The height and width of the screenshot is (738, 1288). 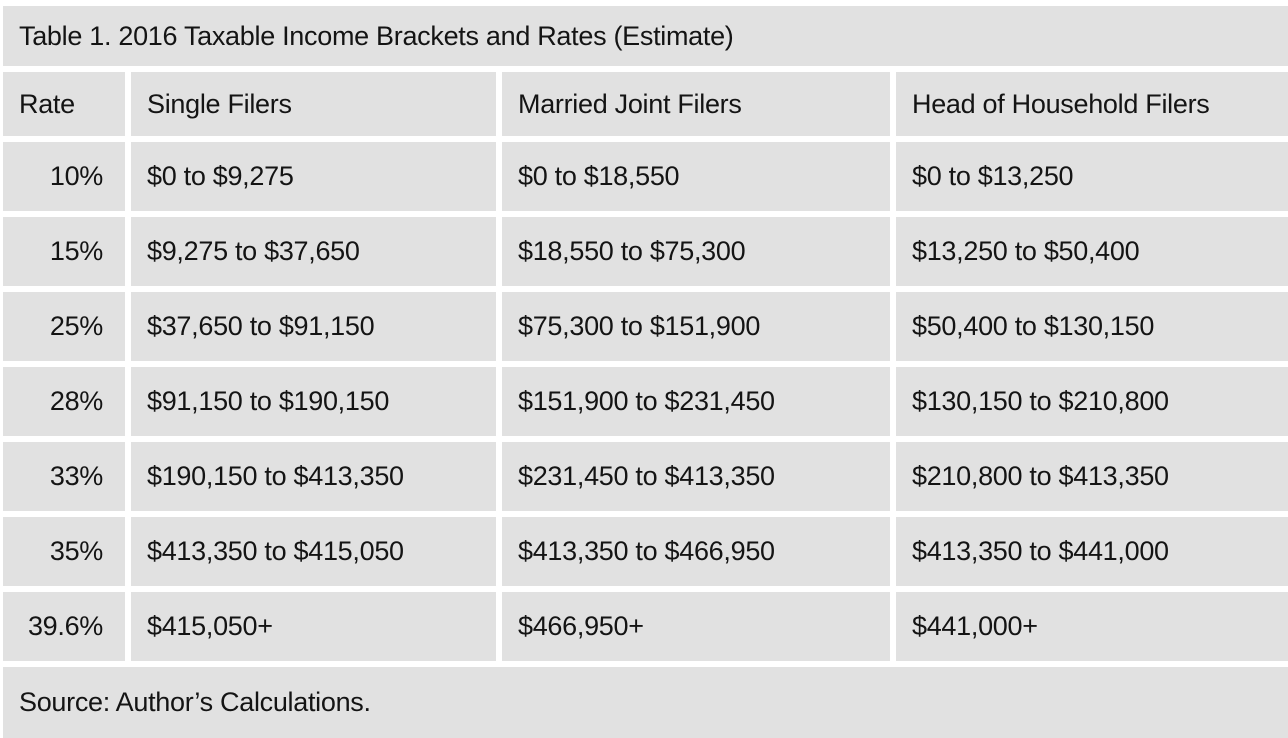 I want to click on married-joint-cell: $231,450 to $413,350, so click(x=696, y=476).